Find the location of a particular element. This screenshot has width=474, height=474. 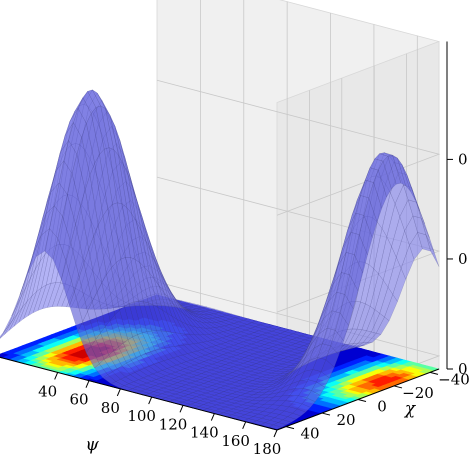

y-tick-label: −20 is located at coordinates (418, 393).